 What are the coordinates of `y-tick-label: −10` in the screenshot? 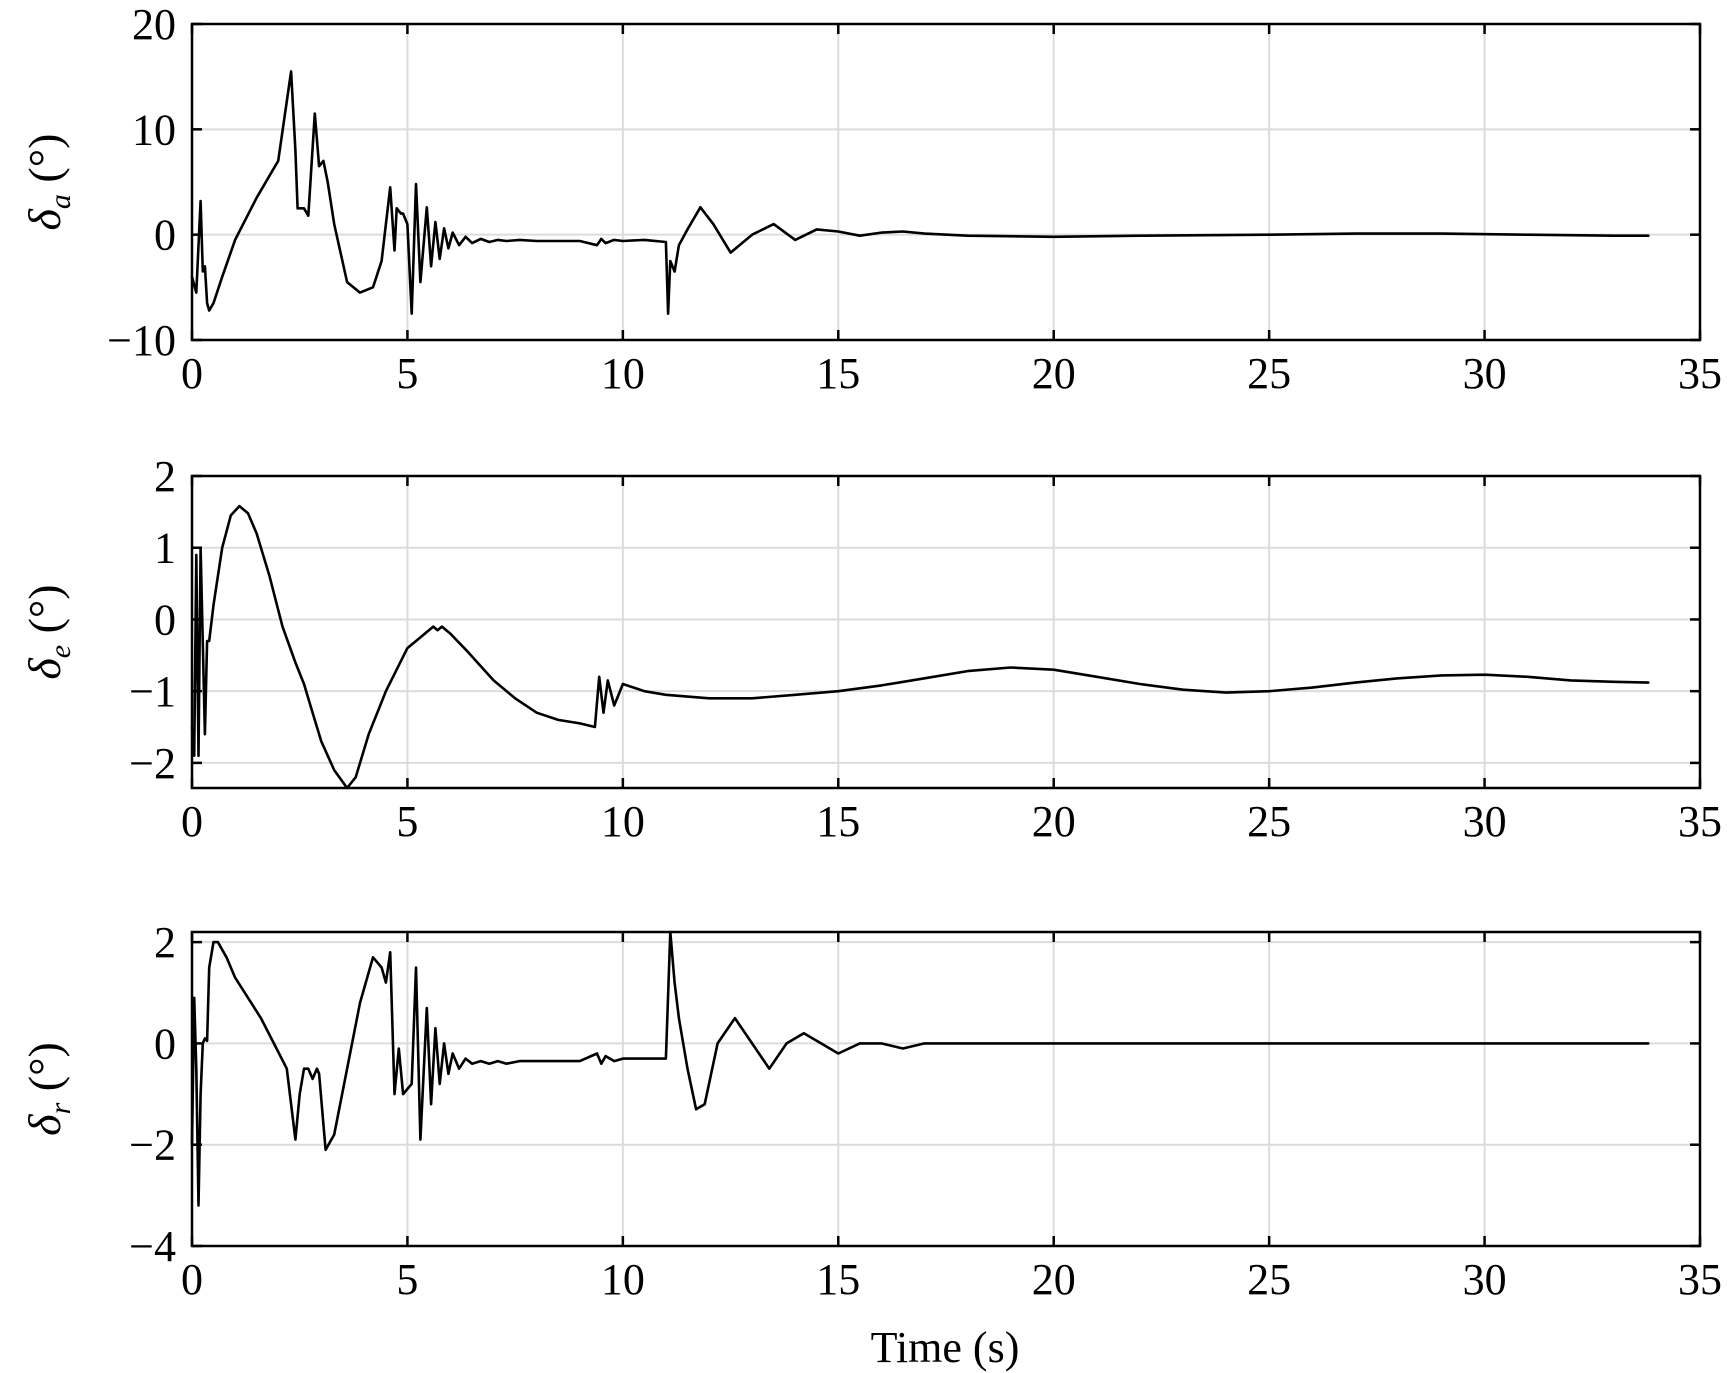 It's located at (141, 340).